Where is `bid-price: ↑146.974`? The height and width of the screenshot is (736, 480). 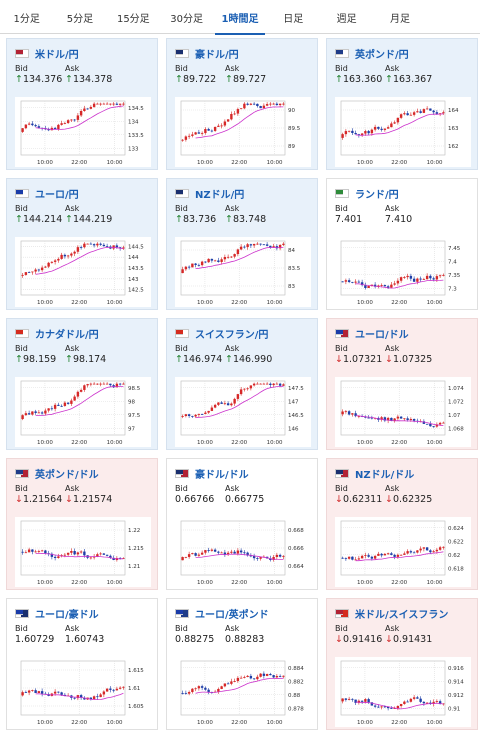
bid-price: ↑146.974 is located at coordinates (199, 359).